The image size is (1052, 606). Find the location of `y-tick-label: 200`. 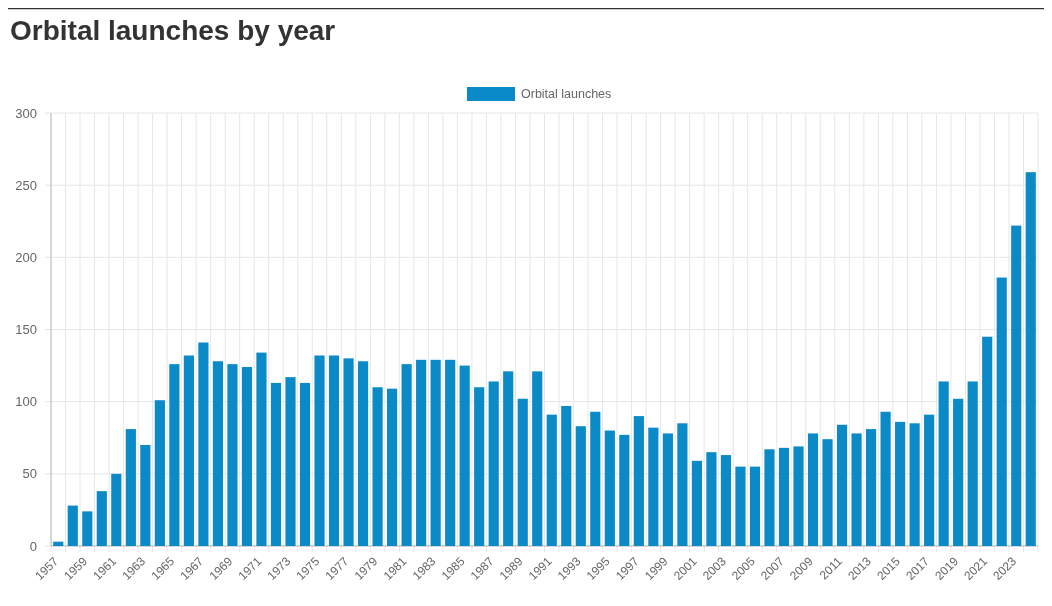

y-tick-label: 200 is located at coordinates (26, 257).